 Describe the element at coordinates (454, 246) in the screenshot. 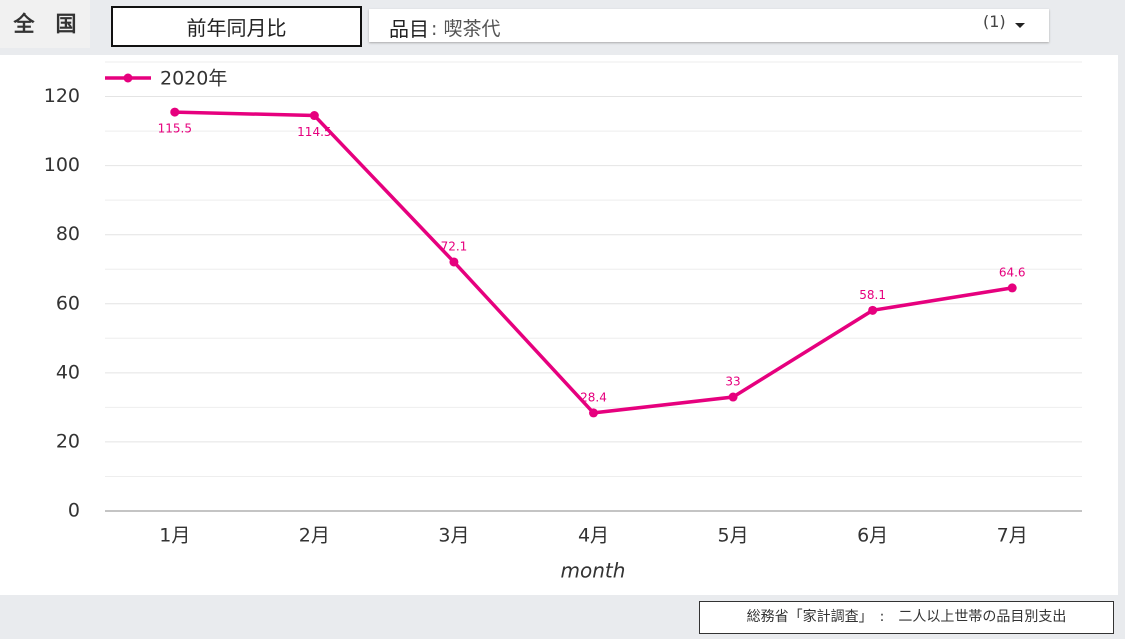

I see `data-label: 72.1` at that location.